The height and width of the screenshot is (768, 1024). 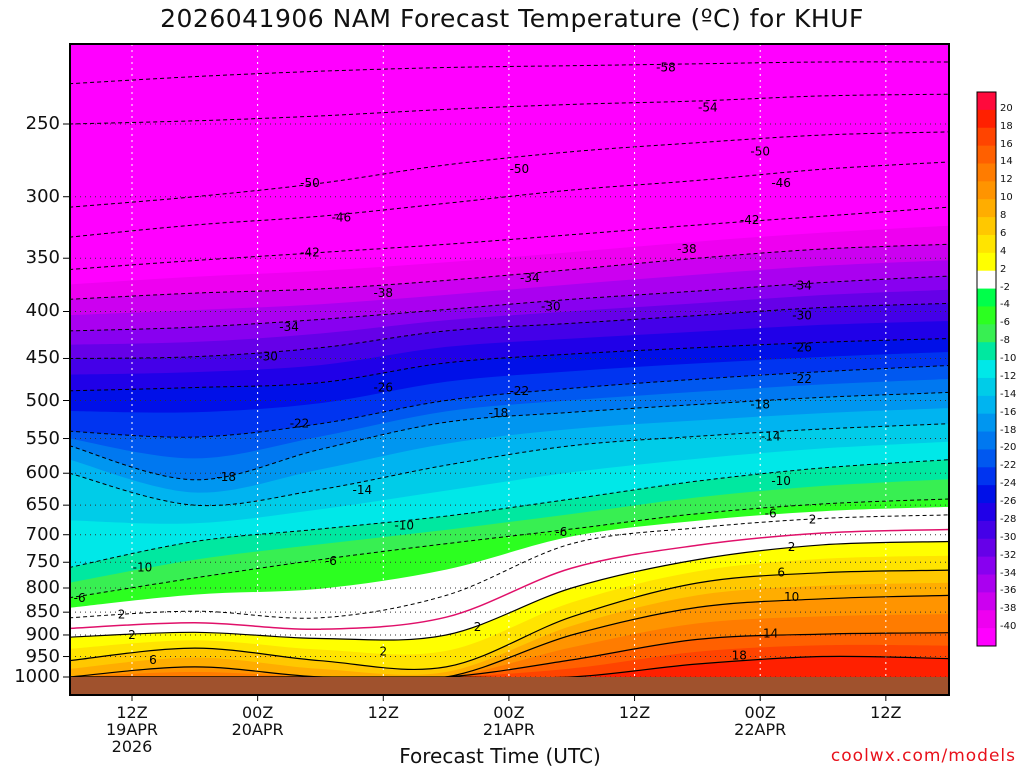 I want to click on surface-strip, so click(x=509, y=686).